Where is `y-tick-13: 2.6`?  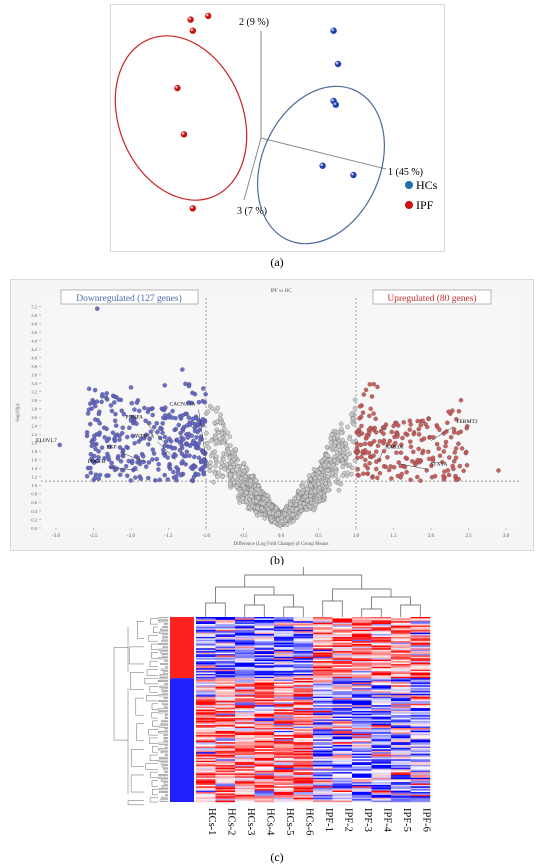 y-tick-13: 2.6 is located at coordinates (34, 417).